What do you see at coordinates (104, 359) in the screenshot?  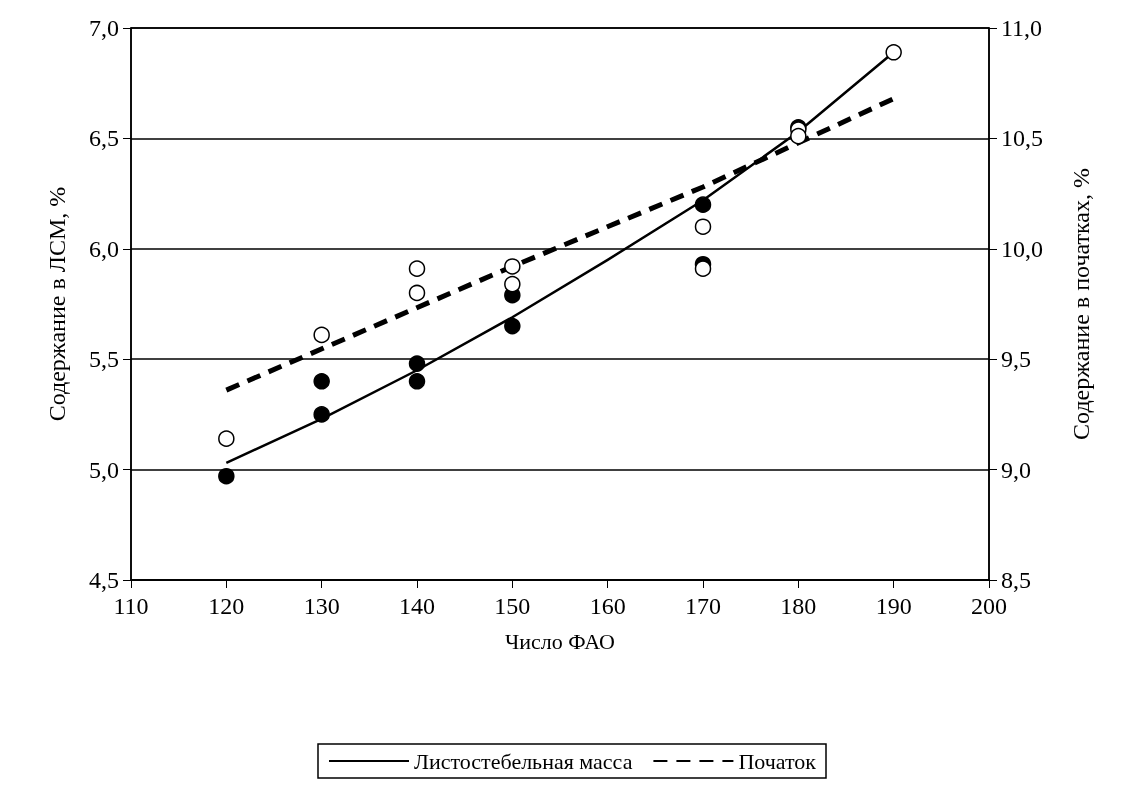 I see `y-tick-label: 5,5` at bounding box center [104, 359].